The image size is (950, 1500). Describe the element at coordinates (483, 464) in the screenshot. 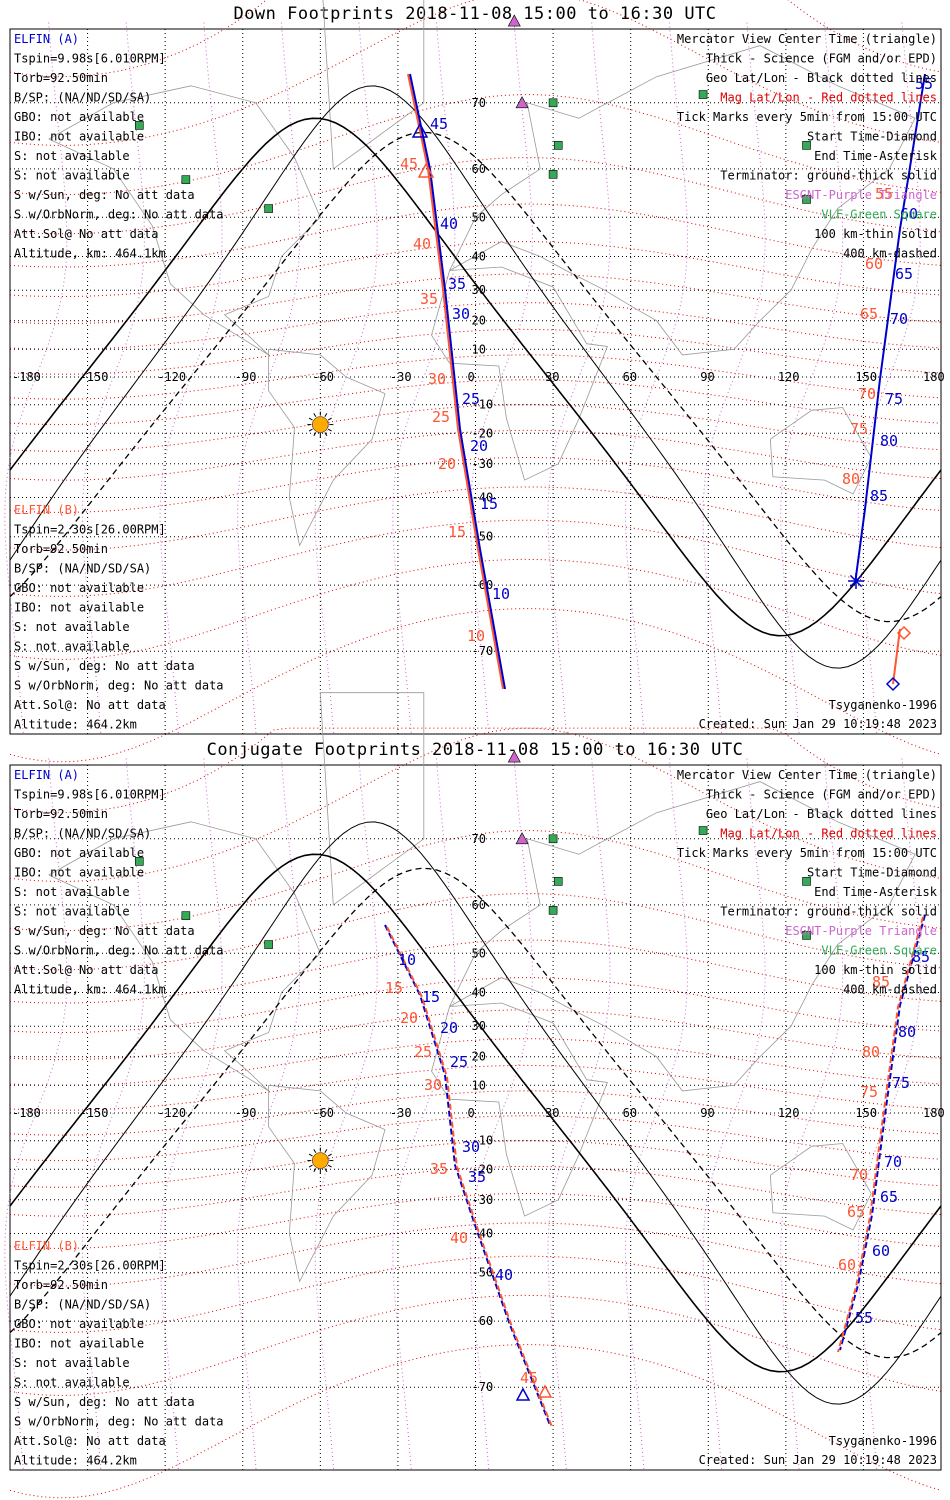

I see `latitude-label: -30` at that location.